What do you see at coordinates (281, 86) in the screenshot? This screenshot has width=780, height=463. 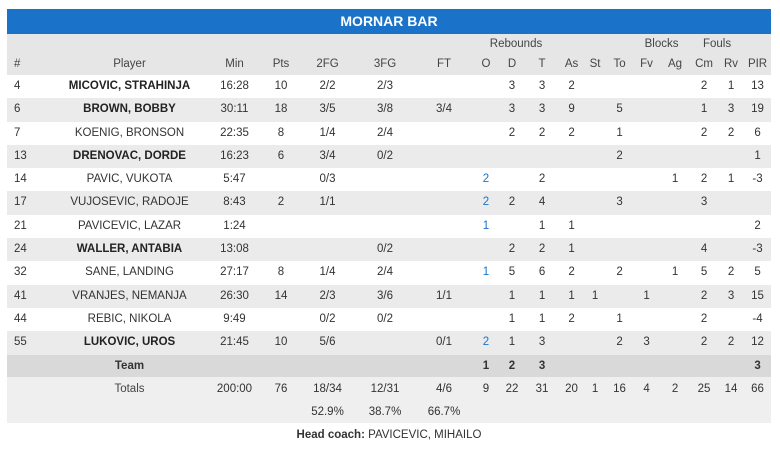 I see `stat-pts: 10` at bounding box center [281, 86].